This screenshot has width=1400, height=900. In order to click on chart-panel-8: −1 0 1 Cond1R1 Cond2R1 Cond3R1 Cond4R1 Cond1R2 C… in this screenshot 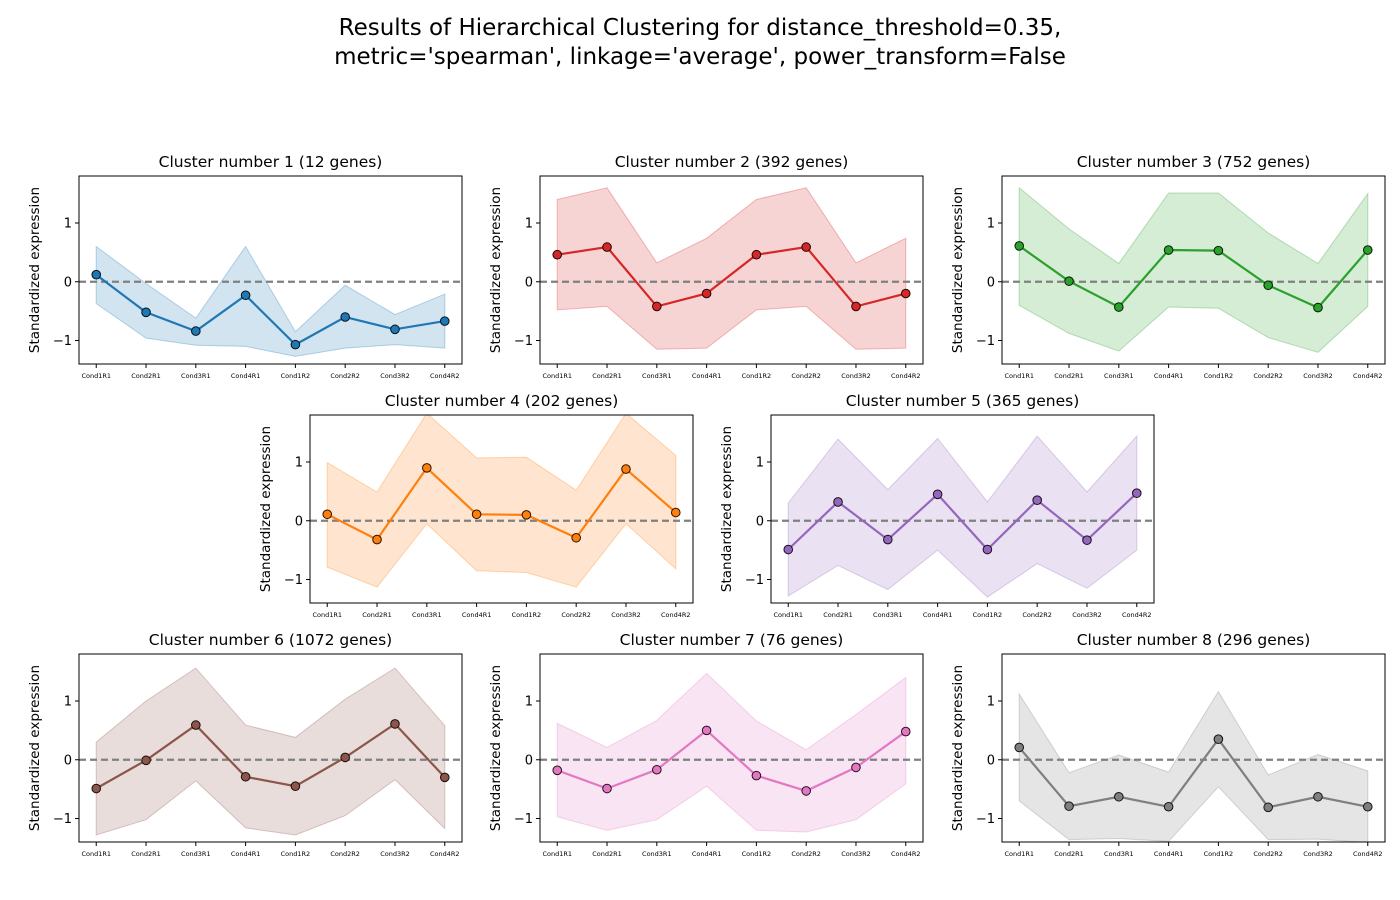, I will do `click(1168, 744)`.